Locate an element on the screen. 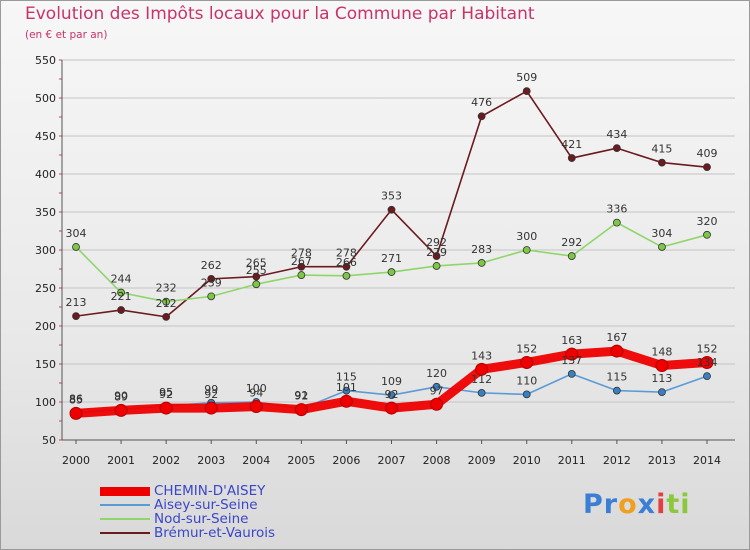 This screenshot has width=750, height=550. data-label-br-mur-et-vaurois: 213 is located at coordinates (76, 302).